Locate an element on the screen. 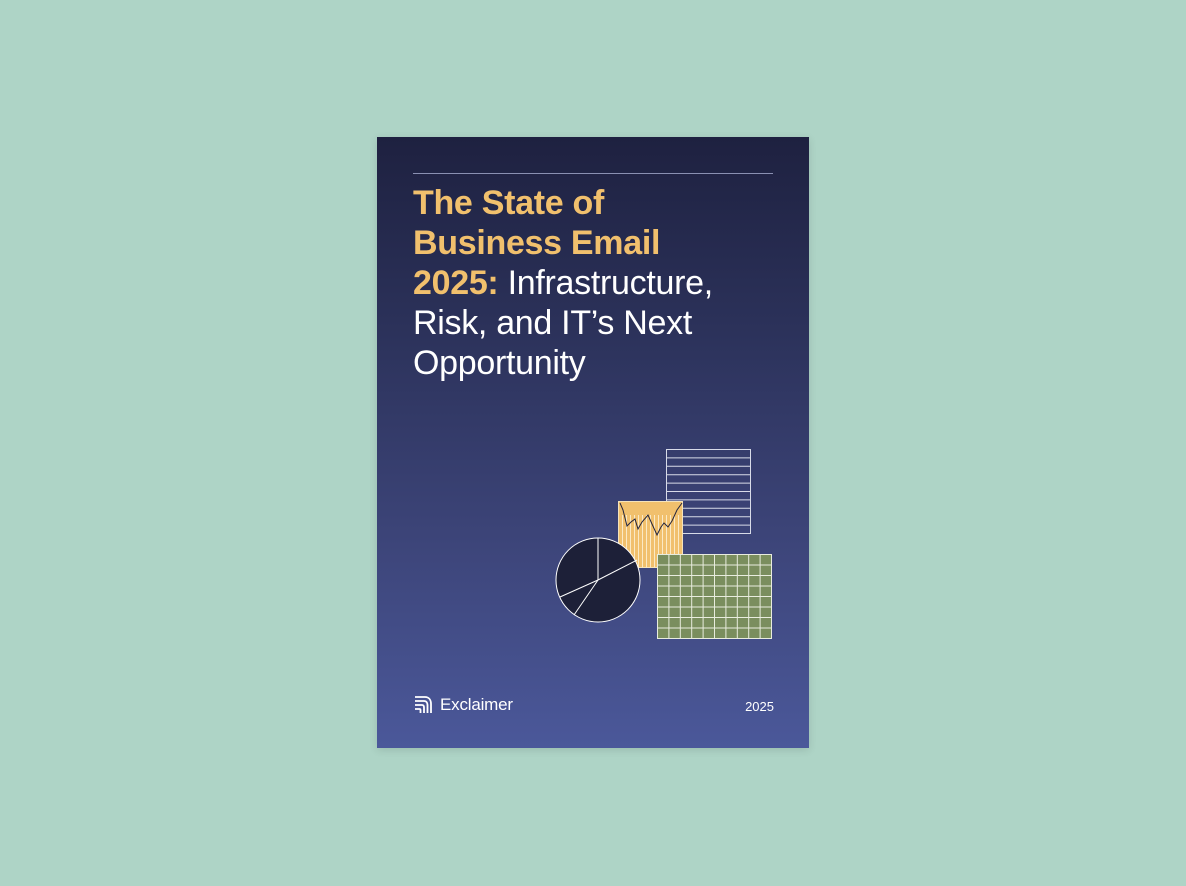 This screenshot has height=886, width=1186. title-highlight-line3: 2025: is located at coordinates (456, 283).